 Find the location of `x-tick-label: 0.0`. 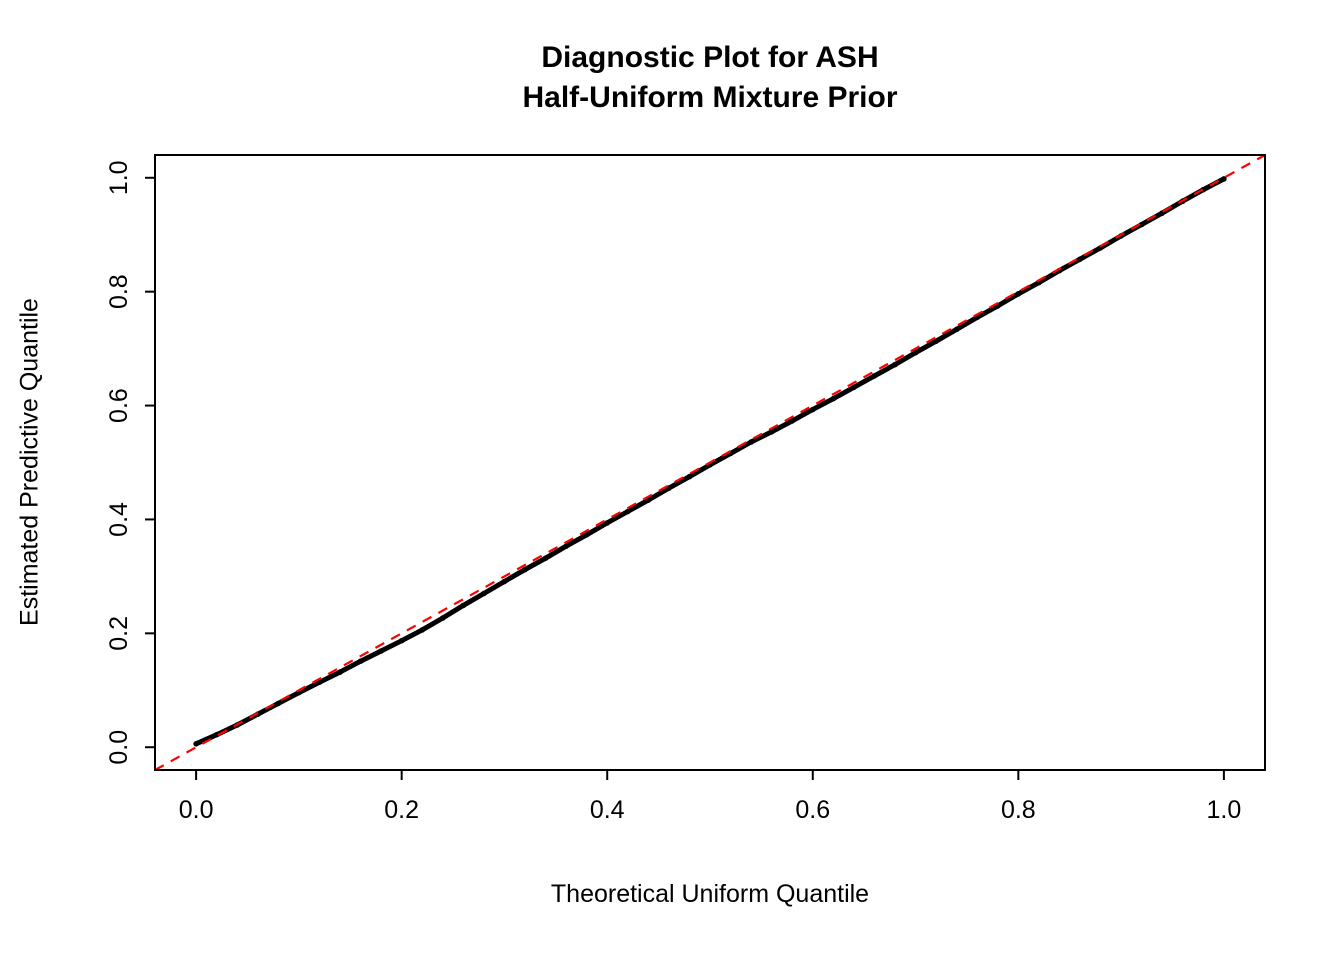

x-tick-label: 0.0 is located at coordinates (196, 810).